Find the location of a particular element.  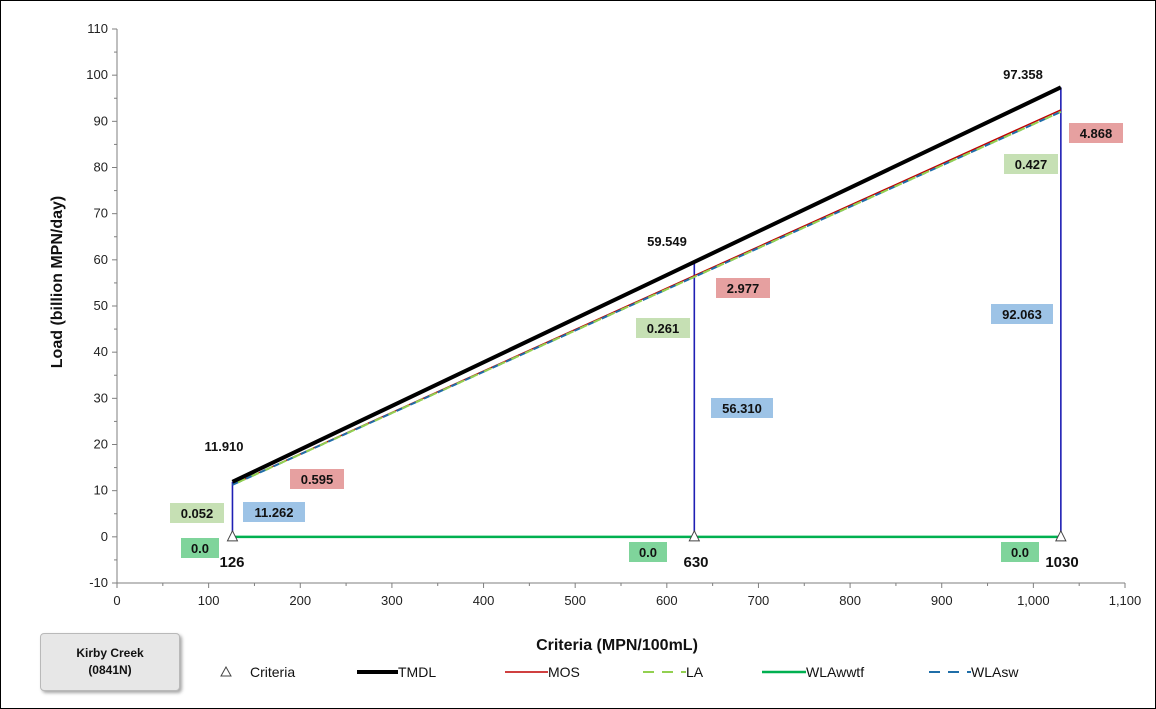

legend is located at coordinates (595, 671).